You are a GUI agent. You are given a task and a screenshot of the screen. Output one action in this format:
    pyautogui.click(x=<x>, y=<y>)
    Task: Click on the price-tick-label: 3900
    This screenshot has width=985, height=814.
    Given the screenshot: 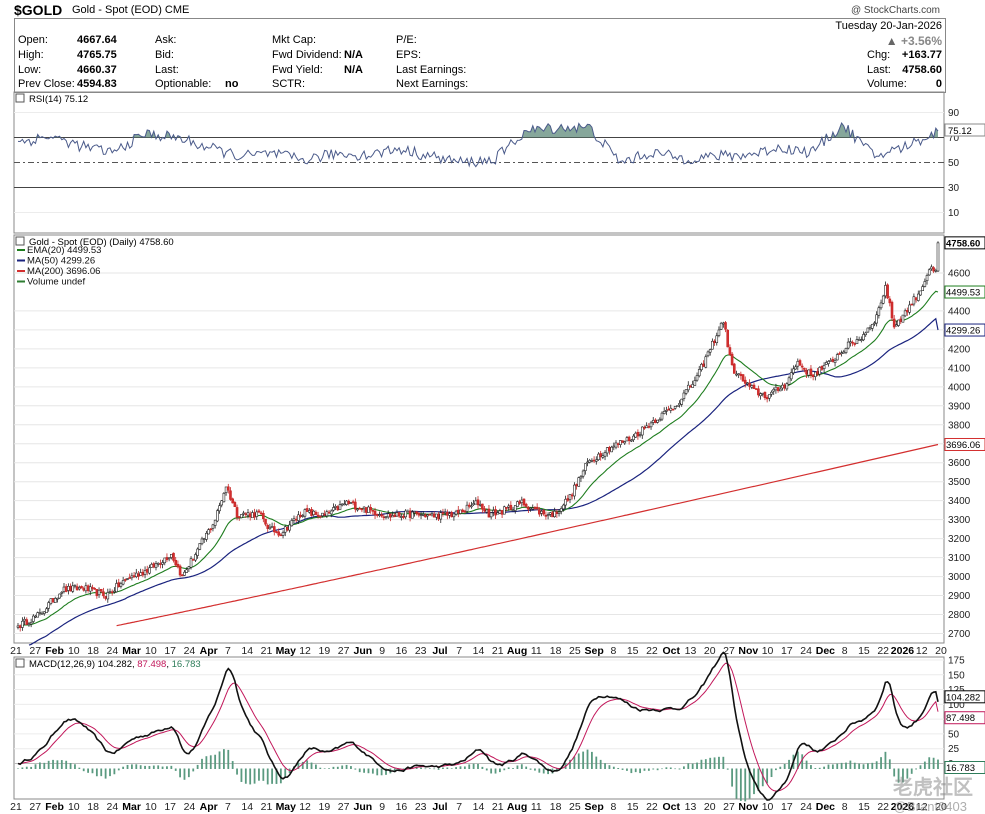 What is the action you would take?
    pyautogui.click(x=959, y=406)
    